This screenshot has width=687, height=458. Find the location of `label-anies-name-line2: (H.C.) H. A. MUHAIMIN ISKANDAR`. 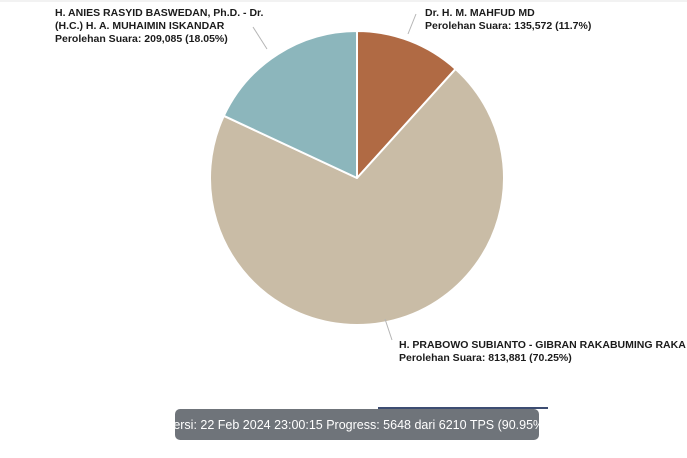

label-anies-name-line2: (H.C.) H. A. MUHAIMIN ISKANDAR is located at coordinates (140, 26).